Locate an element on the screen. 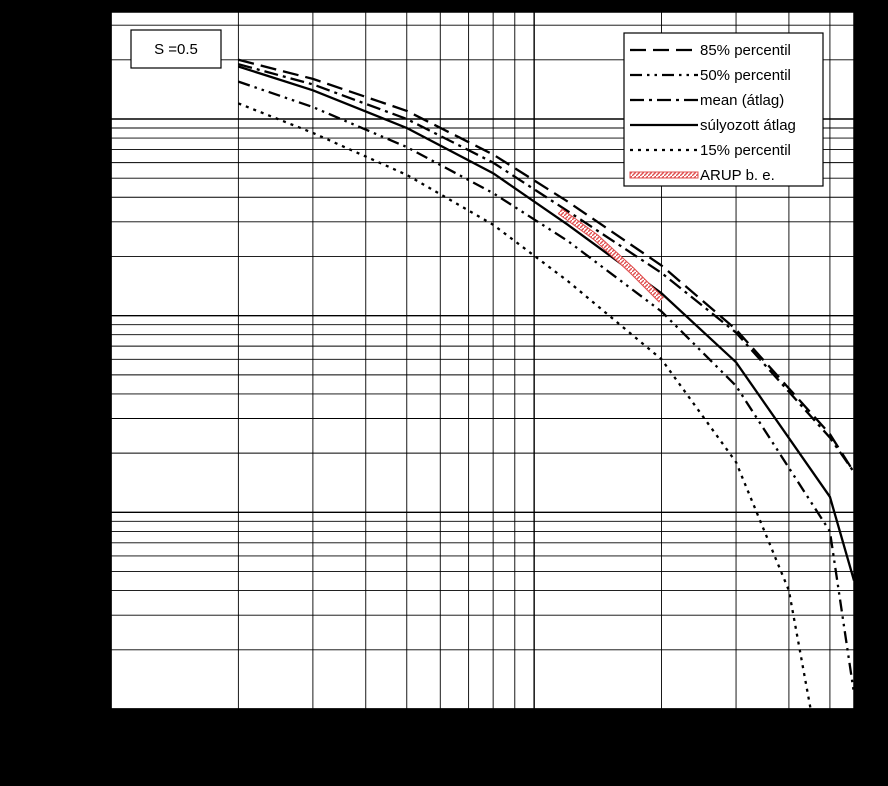 The height and width of the screenshot is (786, 888). legend-swatch-arup-b-e is located at coordinates (664, 175).